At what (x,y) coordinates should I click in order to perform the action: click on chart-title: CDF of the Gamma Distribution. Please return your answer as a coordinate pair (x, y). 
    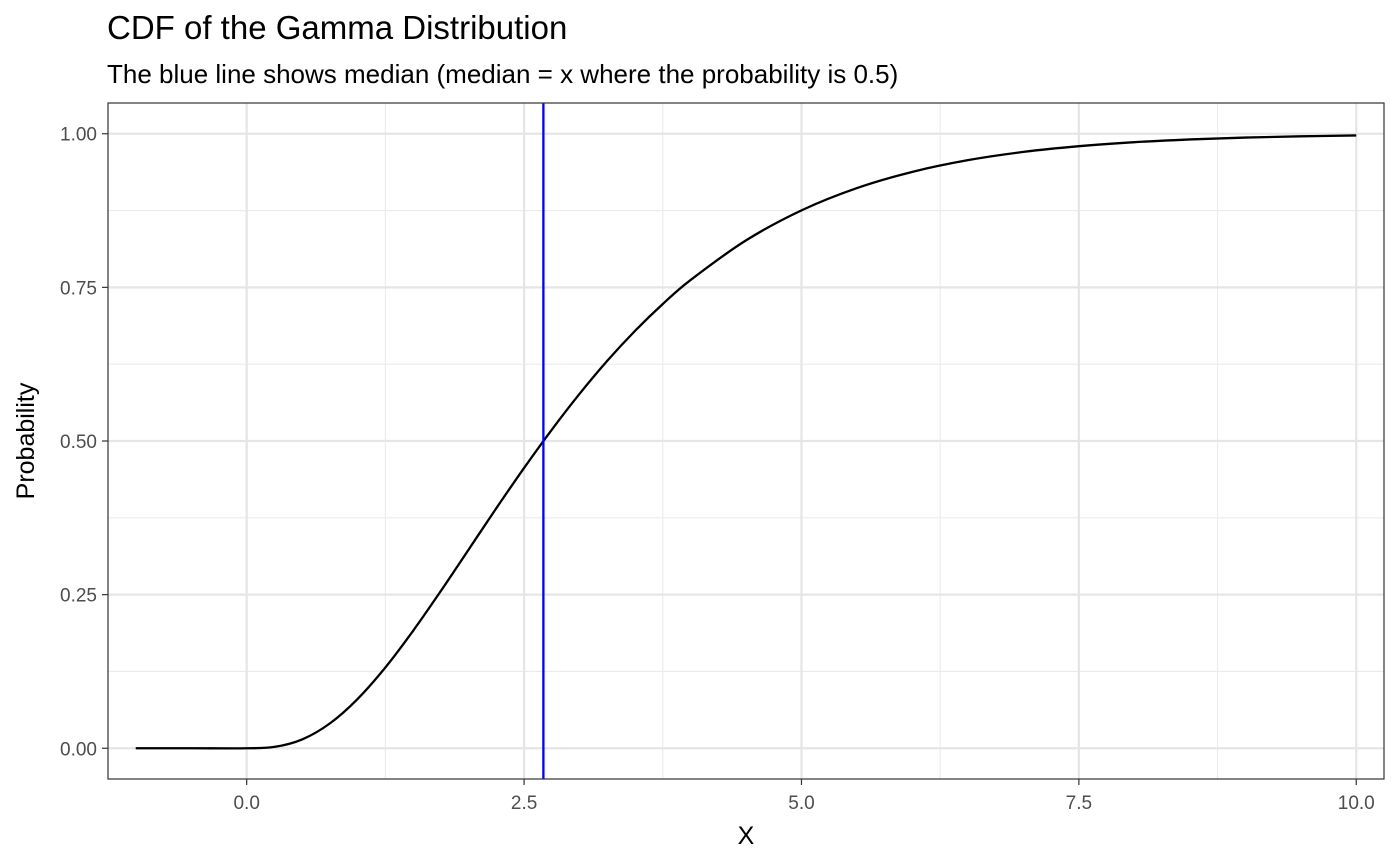
    Looking at the image, I should click on (337, 27).